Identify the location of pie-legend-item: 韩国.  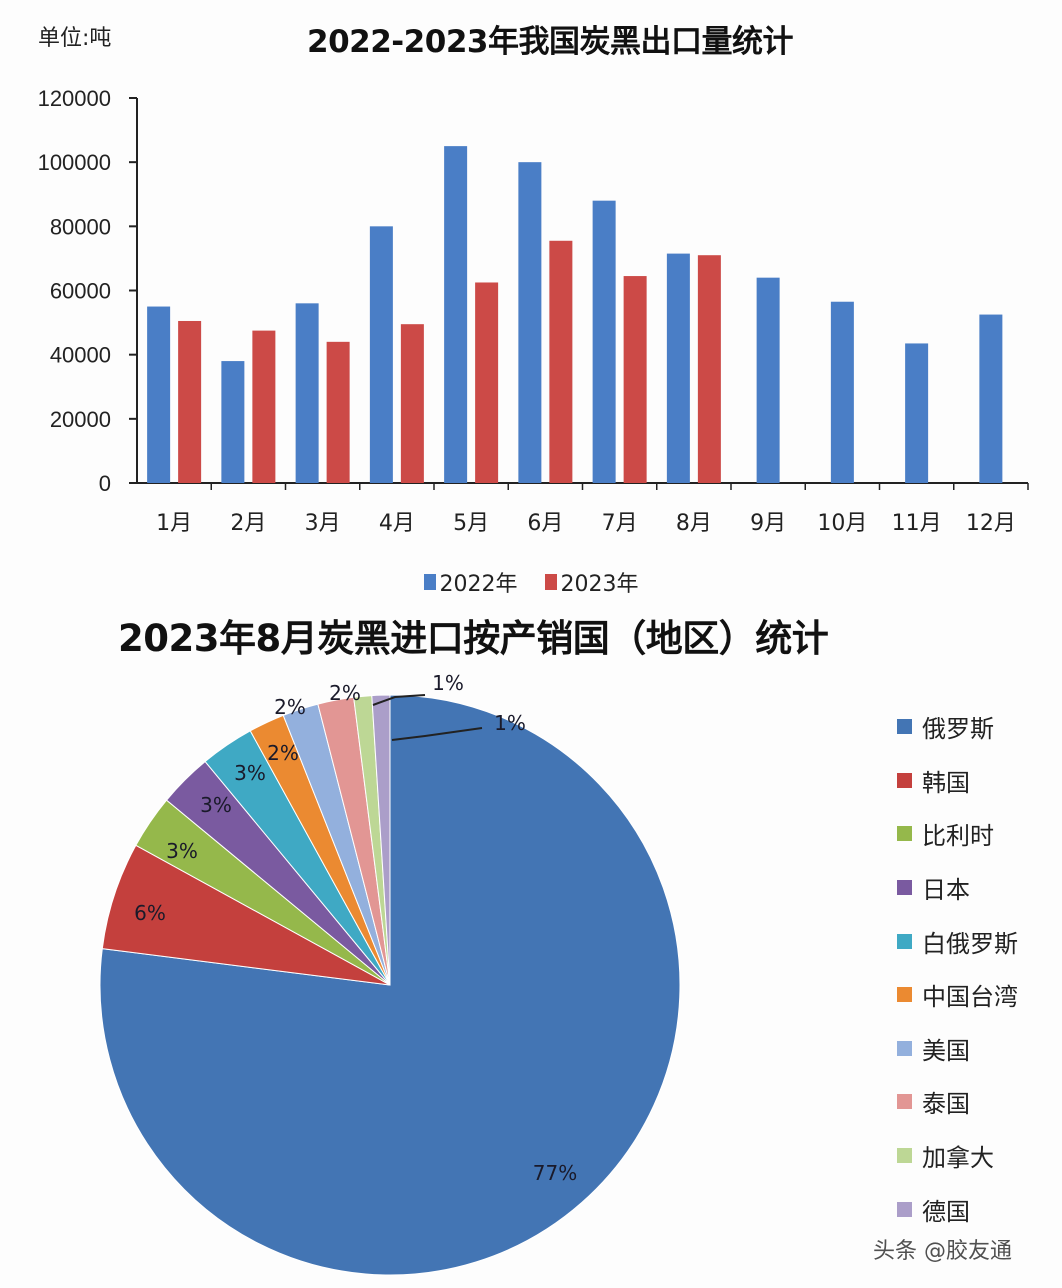
(957, 781).